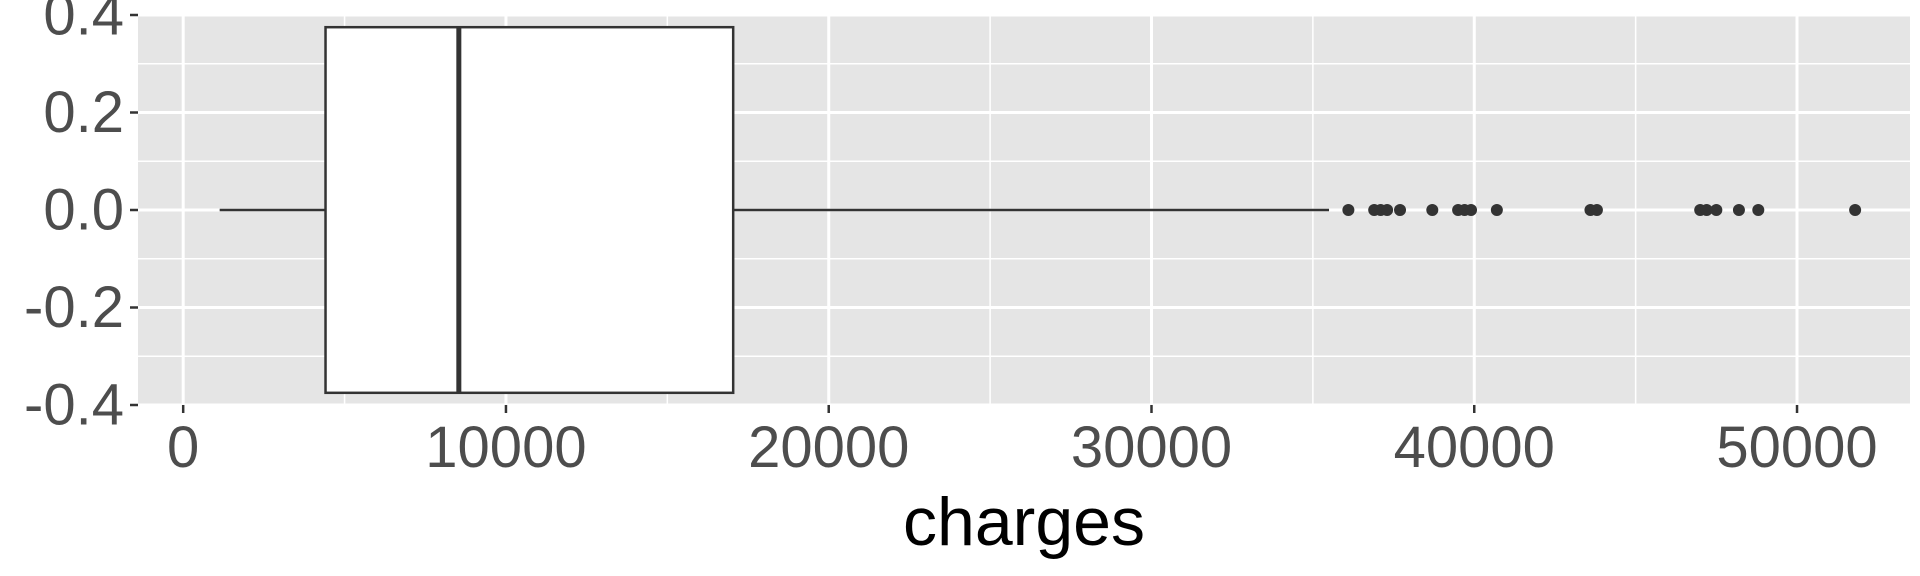  I want to click on y-tick-label: 0.4, so click(83, 24).